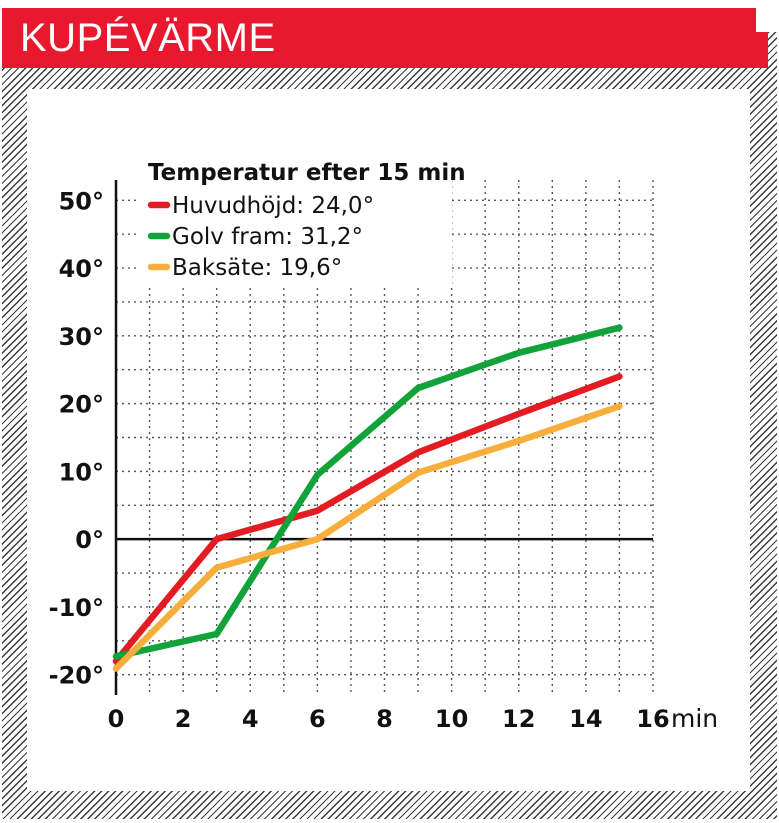  What do you see at coordinates (451, 719) in the screenshot?
I see `x-tick-label: 10` at bounding box center [451, 719].